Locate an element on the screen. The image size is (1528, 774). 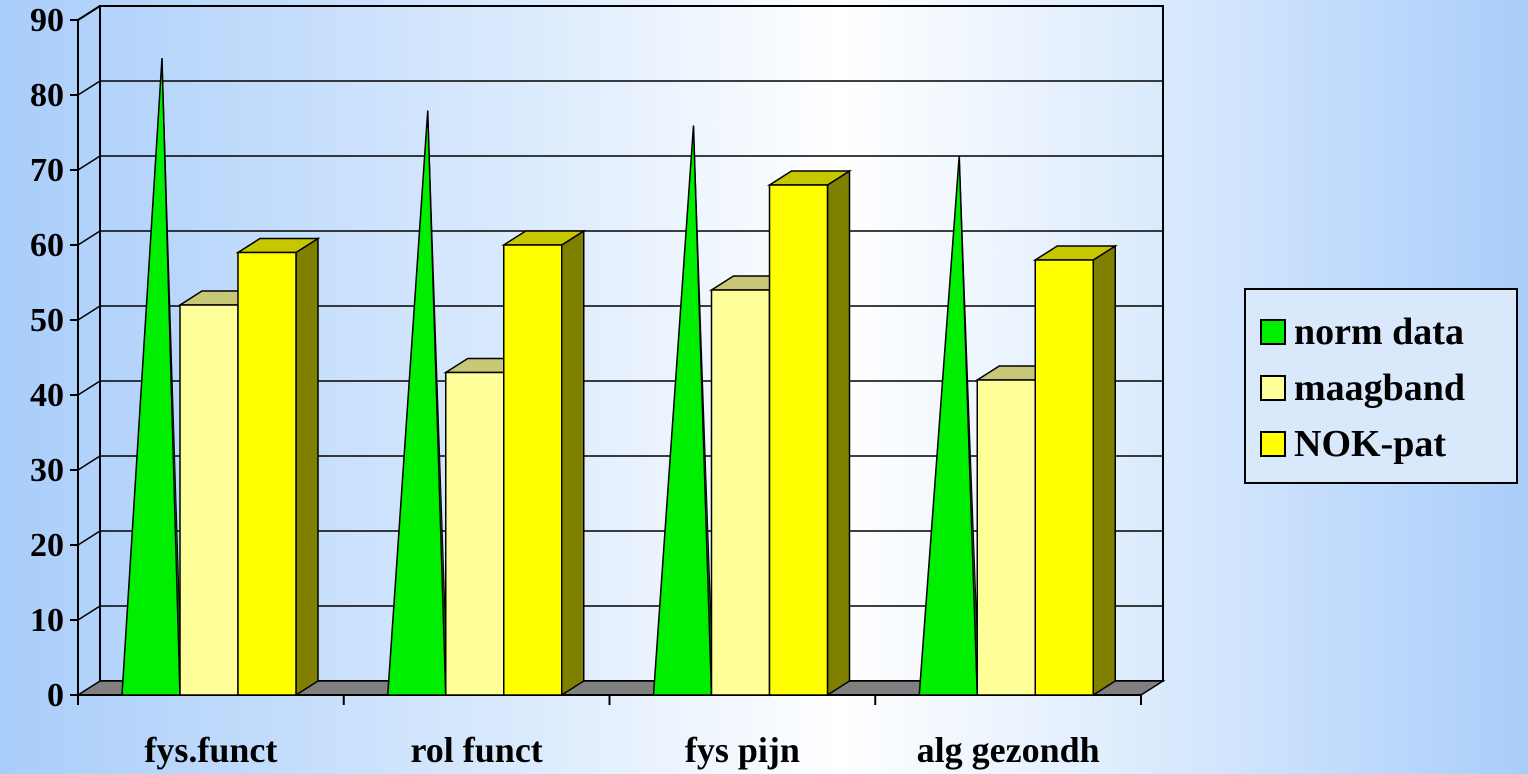
y-tick-label: 30 is located at coordinates (47, 470).